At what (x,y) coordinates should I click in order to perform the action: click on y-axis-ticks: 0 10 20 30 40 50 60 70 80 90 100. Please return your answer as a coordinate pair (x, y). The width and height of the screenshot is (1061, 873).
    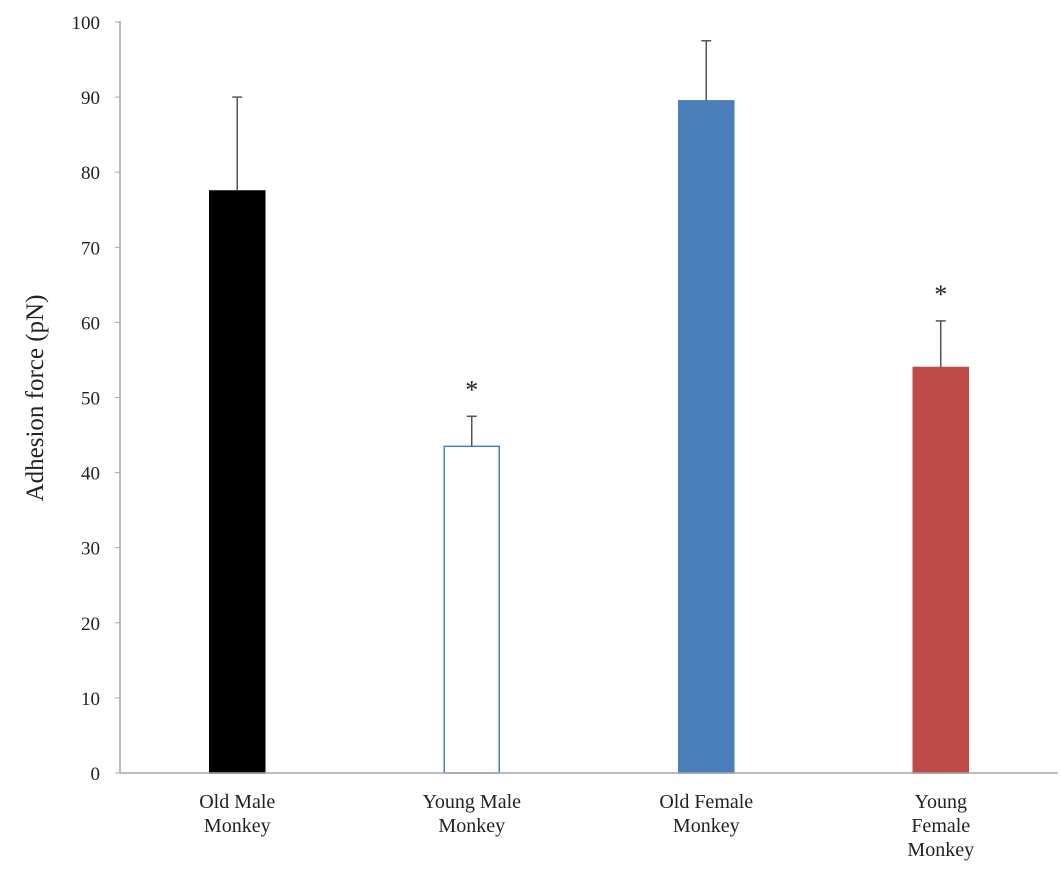
    Looking at the image, I should click on (96, 399).